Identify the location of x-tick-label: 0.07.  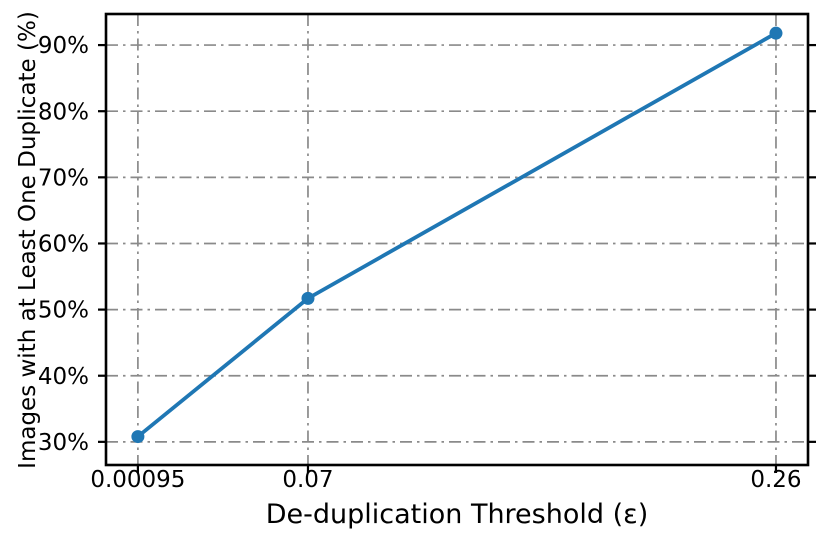
(307, 480).